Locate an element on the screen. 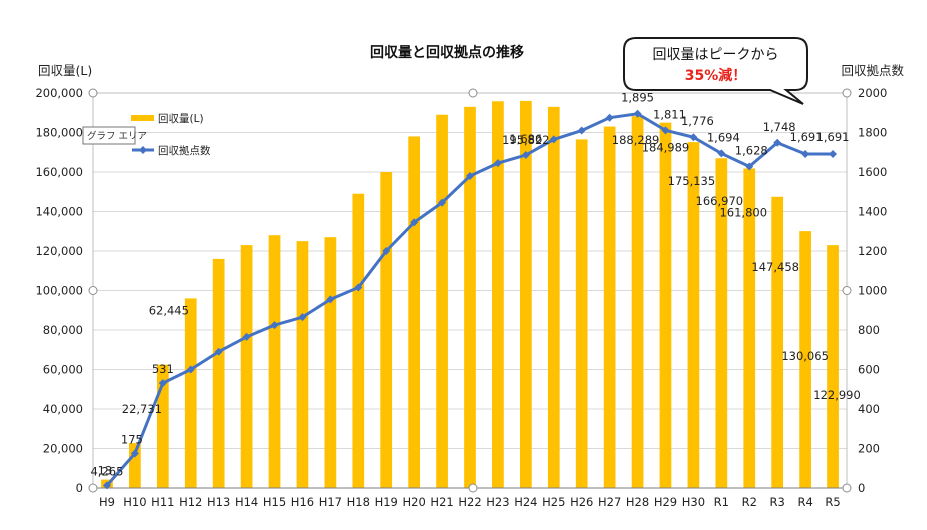 Image resolution: width=927 pixels, height=530 pixels. x-tick-label: R2 is located at coordinates (749, 502).